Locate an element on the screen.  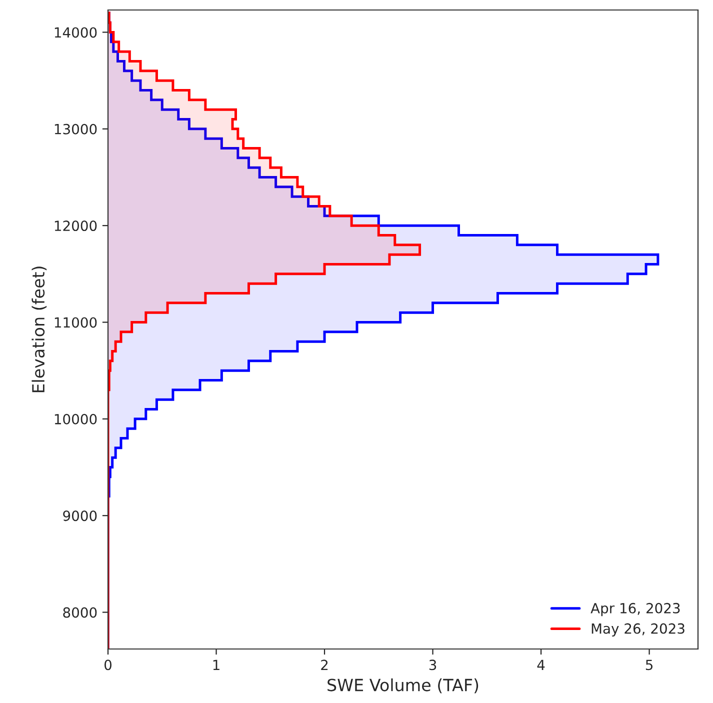
x-axis-title: SWE Volume (TAF) is located at coordinates (403, 686).